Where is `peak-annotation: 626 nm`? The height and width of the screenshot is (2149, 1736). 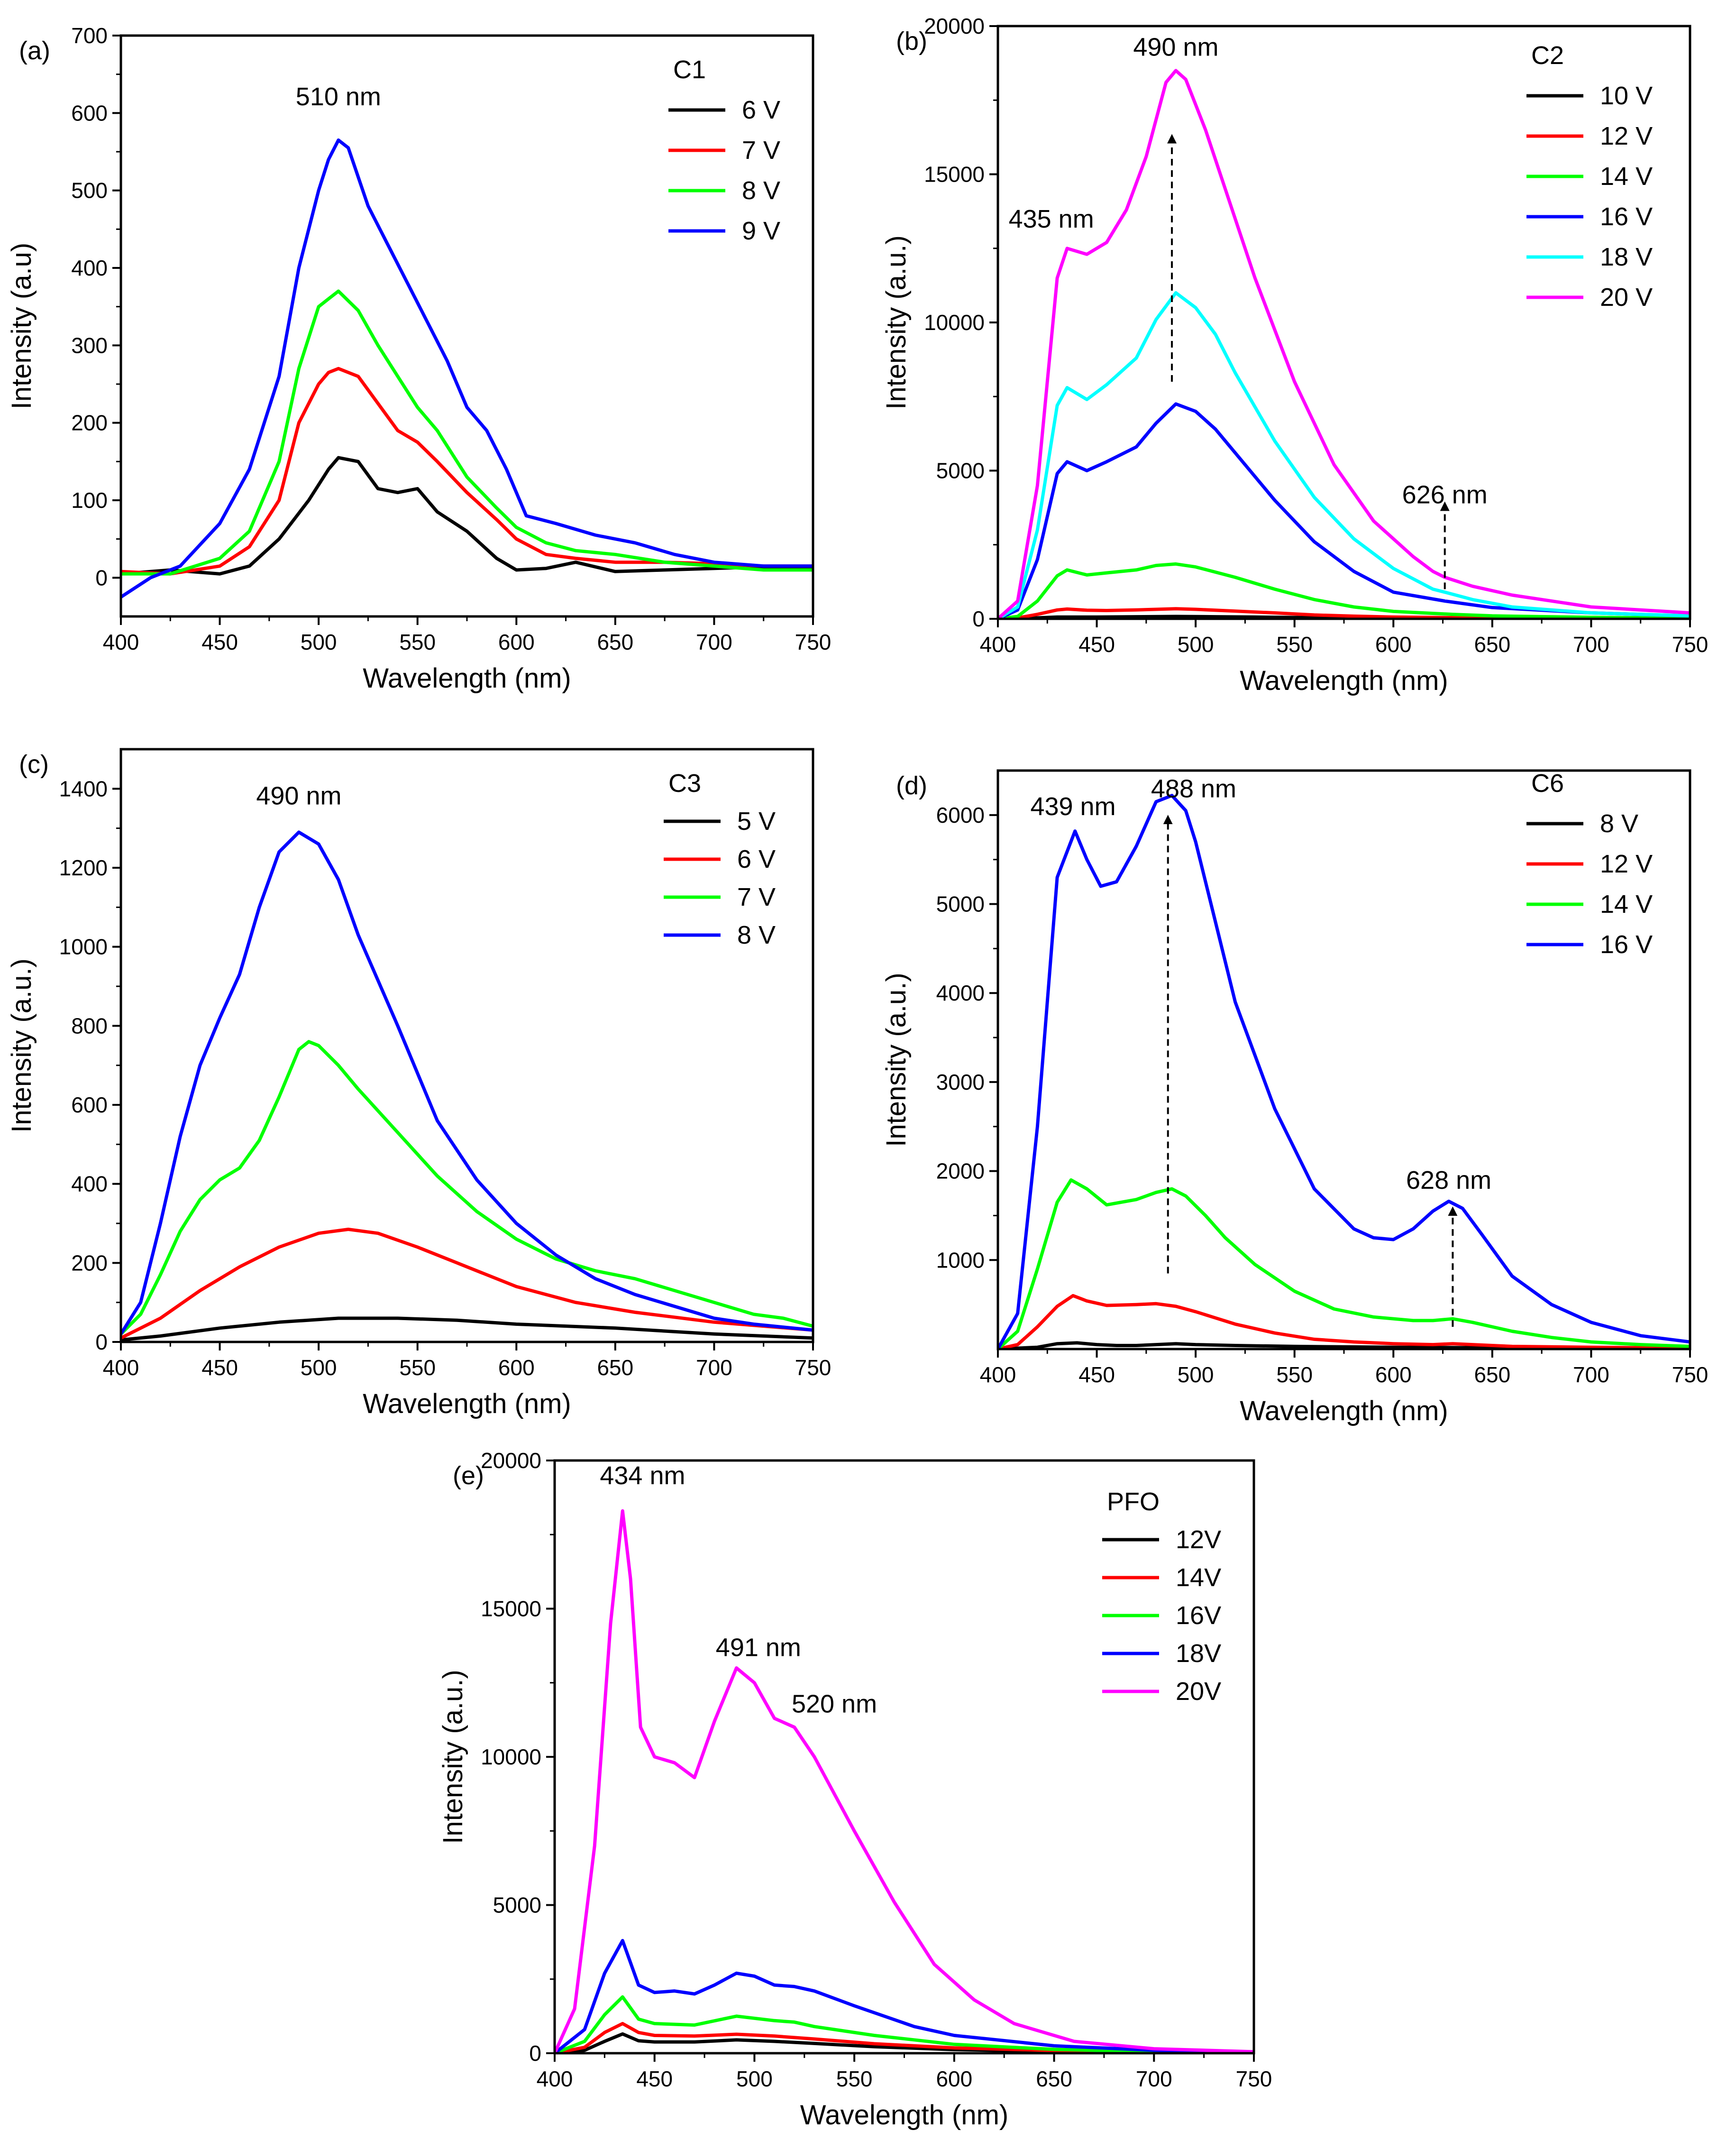
peak-annotation: 626 nm is located at coordinates (1445, 494).